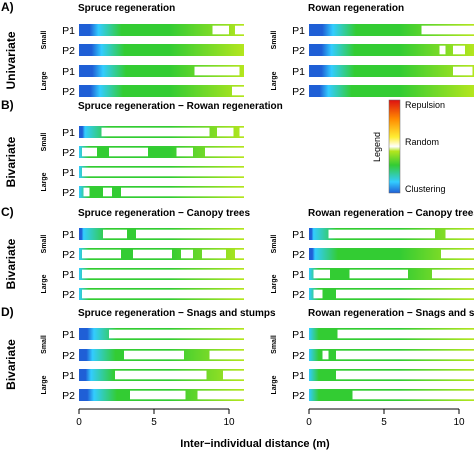  What do you see at coordinates (394, 146) in the screenshot?
I see `legend-colorbar` at bounding box center [394, 146].